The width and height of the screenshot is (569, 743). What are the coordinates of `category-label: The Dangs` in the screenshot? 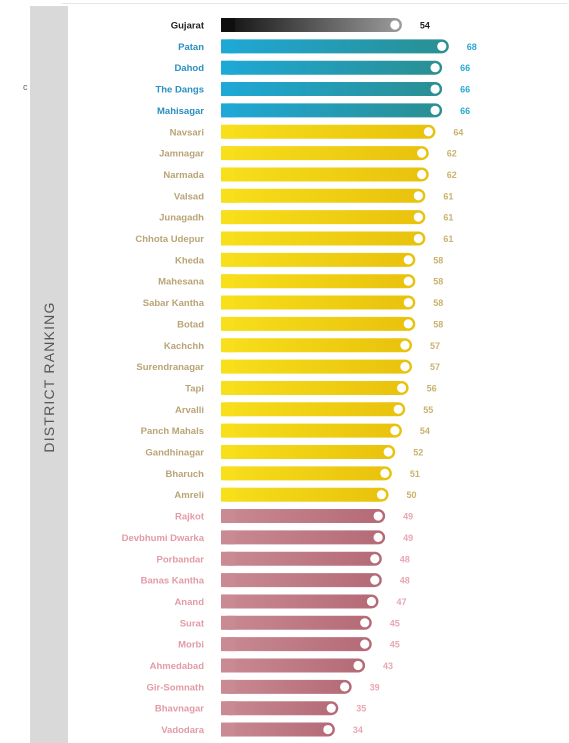 It's located at (179, 90).